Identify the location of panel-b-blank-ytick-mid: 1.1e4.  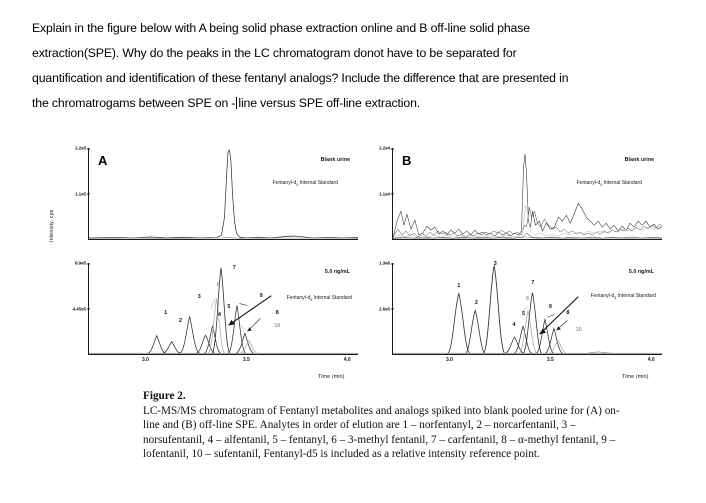
(386, 193).